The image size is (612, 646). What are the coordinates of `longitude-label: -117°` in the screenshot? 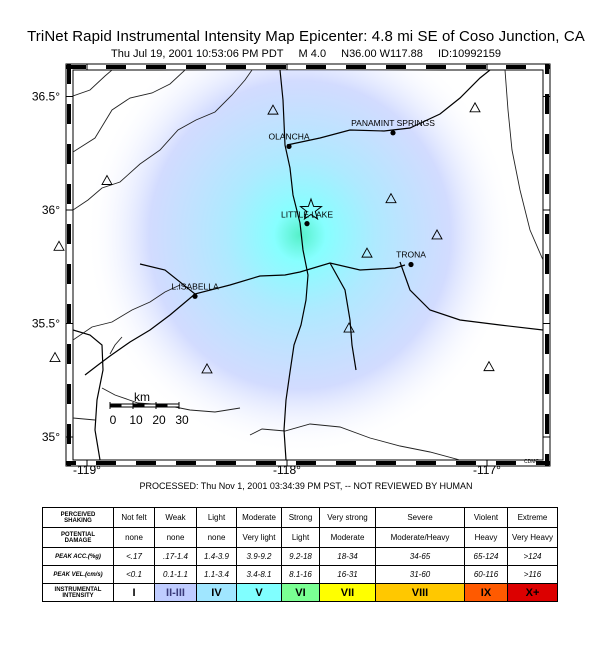 It's located at (487, 470).